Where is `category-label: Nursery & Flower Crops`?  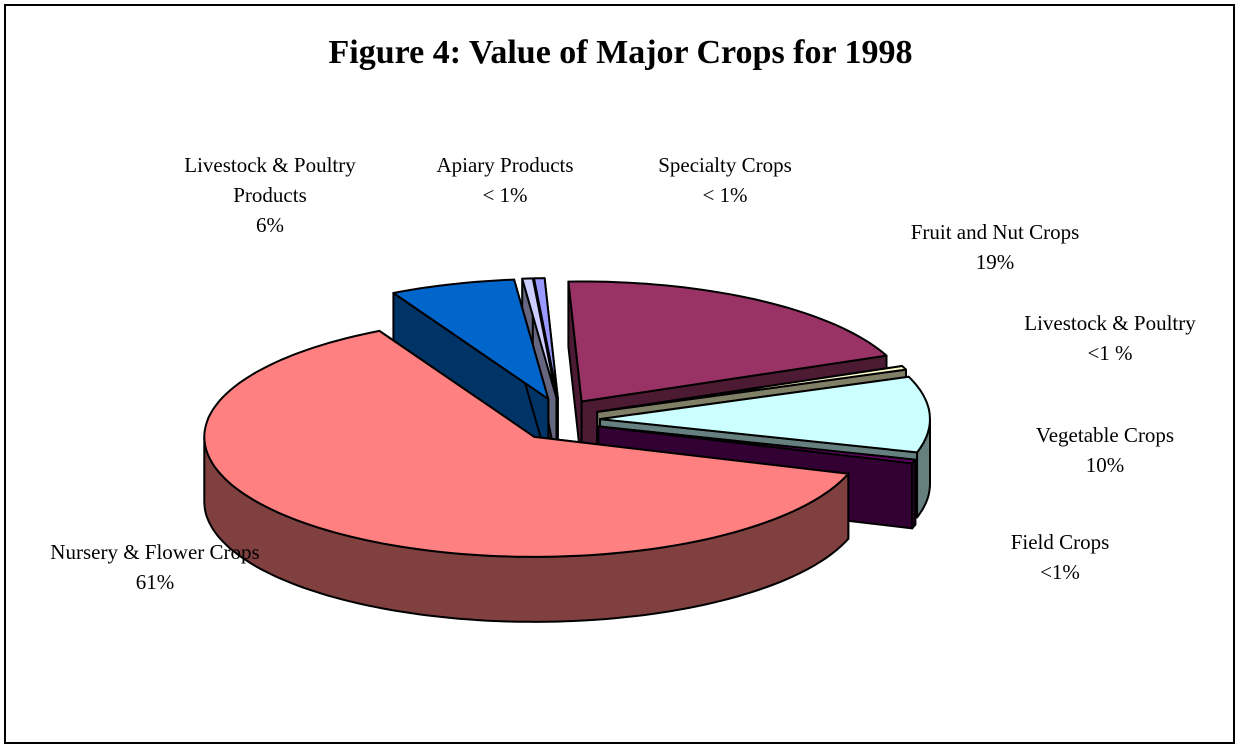
category-label: Nursery & Flower Crops is located at coordinates (155, 552).